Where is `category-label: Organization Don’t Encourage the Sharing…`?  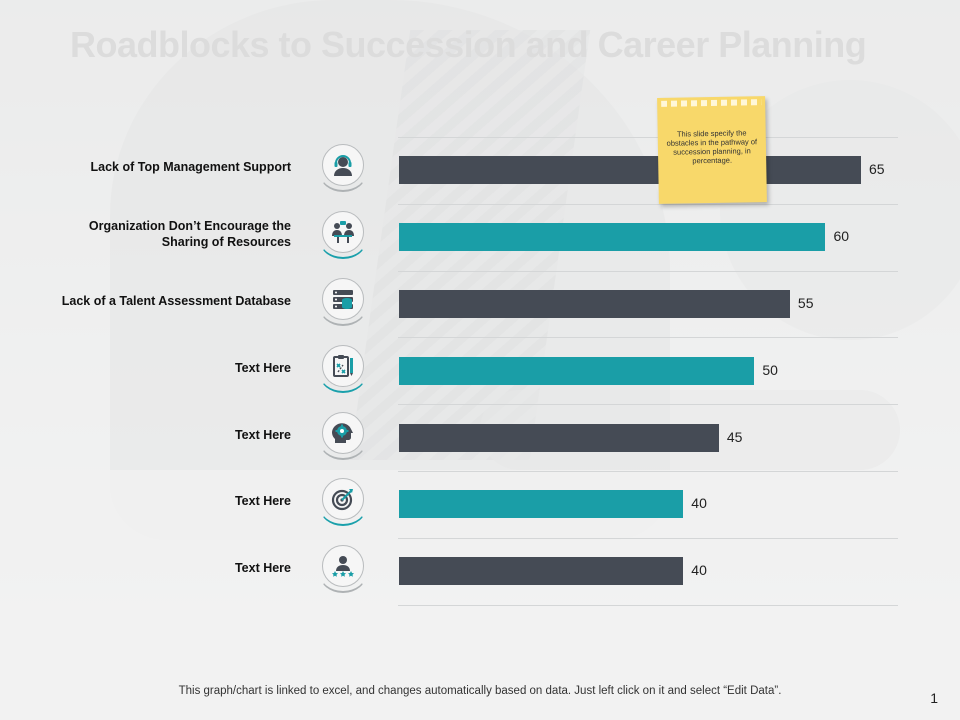
category-label: Organization Don’t Encourage the Sharing… is located at coordinates (189, 234).